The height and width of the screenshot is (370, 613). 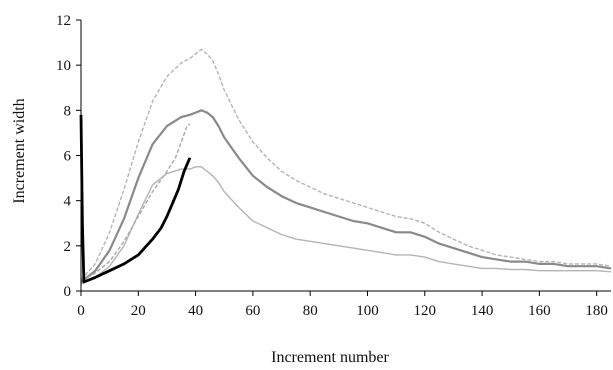 I want to click on y-tick-label: 6, so click(x=68, y=157).